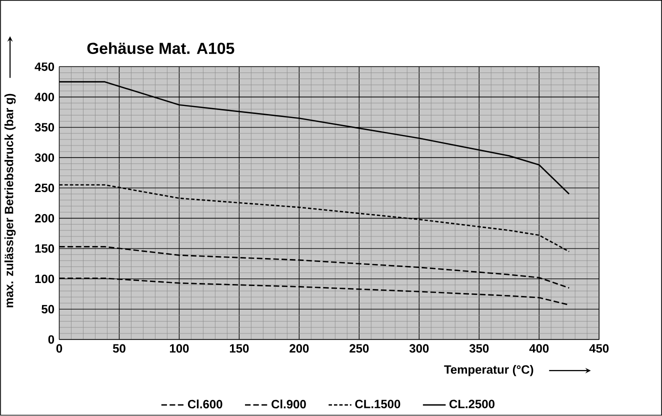 This screenshot has width=662, height=416. What do you see at coordinates (539, 348) in the screenshot?
I see `x-tick-label: 400` at bounding box center [539, 348].